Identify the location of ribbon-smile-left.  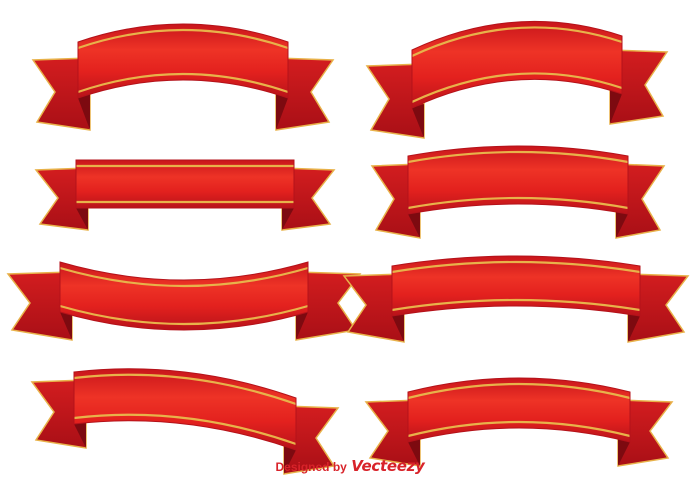
(184, 301).